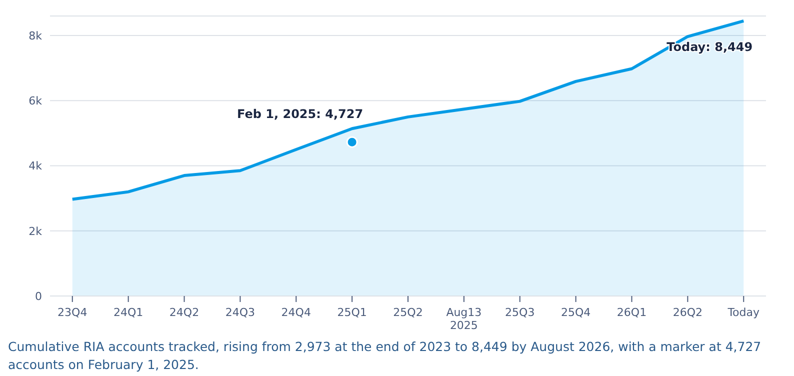 The image size is (794, 376). What do you see at coordinates (520, 312) in the screenshot?
I see `x-tick-label: 25Q3` at bounding box center [520, 312].